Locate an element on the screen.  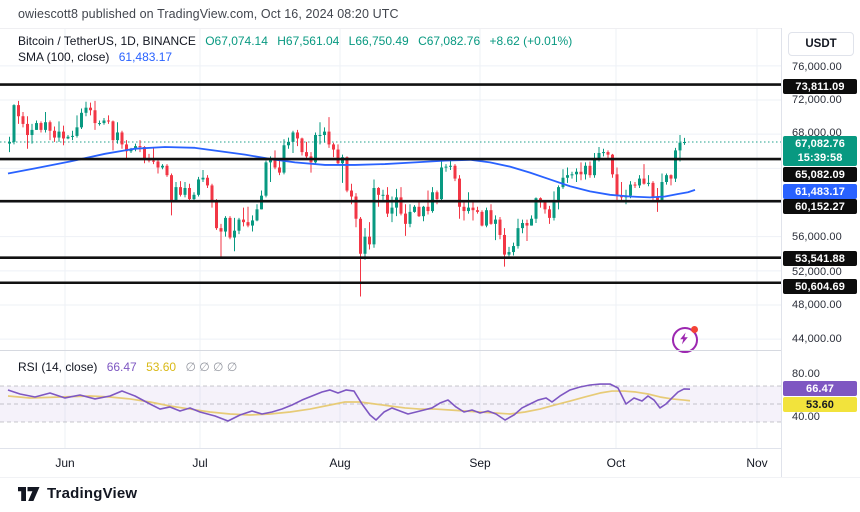
sma-value: 61,483.17 is located at coordinates (145, 57).